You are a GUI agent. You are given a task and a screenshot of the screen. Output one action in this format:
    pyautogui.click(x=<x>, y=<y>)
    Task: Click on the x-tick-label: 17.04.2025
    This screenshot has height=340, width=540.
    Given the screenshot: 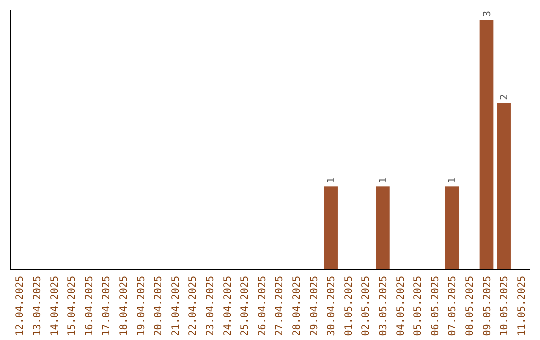 What is the action you would take?
    pyautogui.click(x=107, y=306)
    